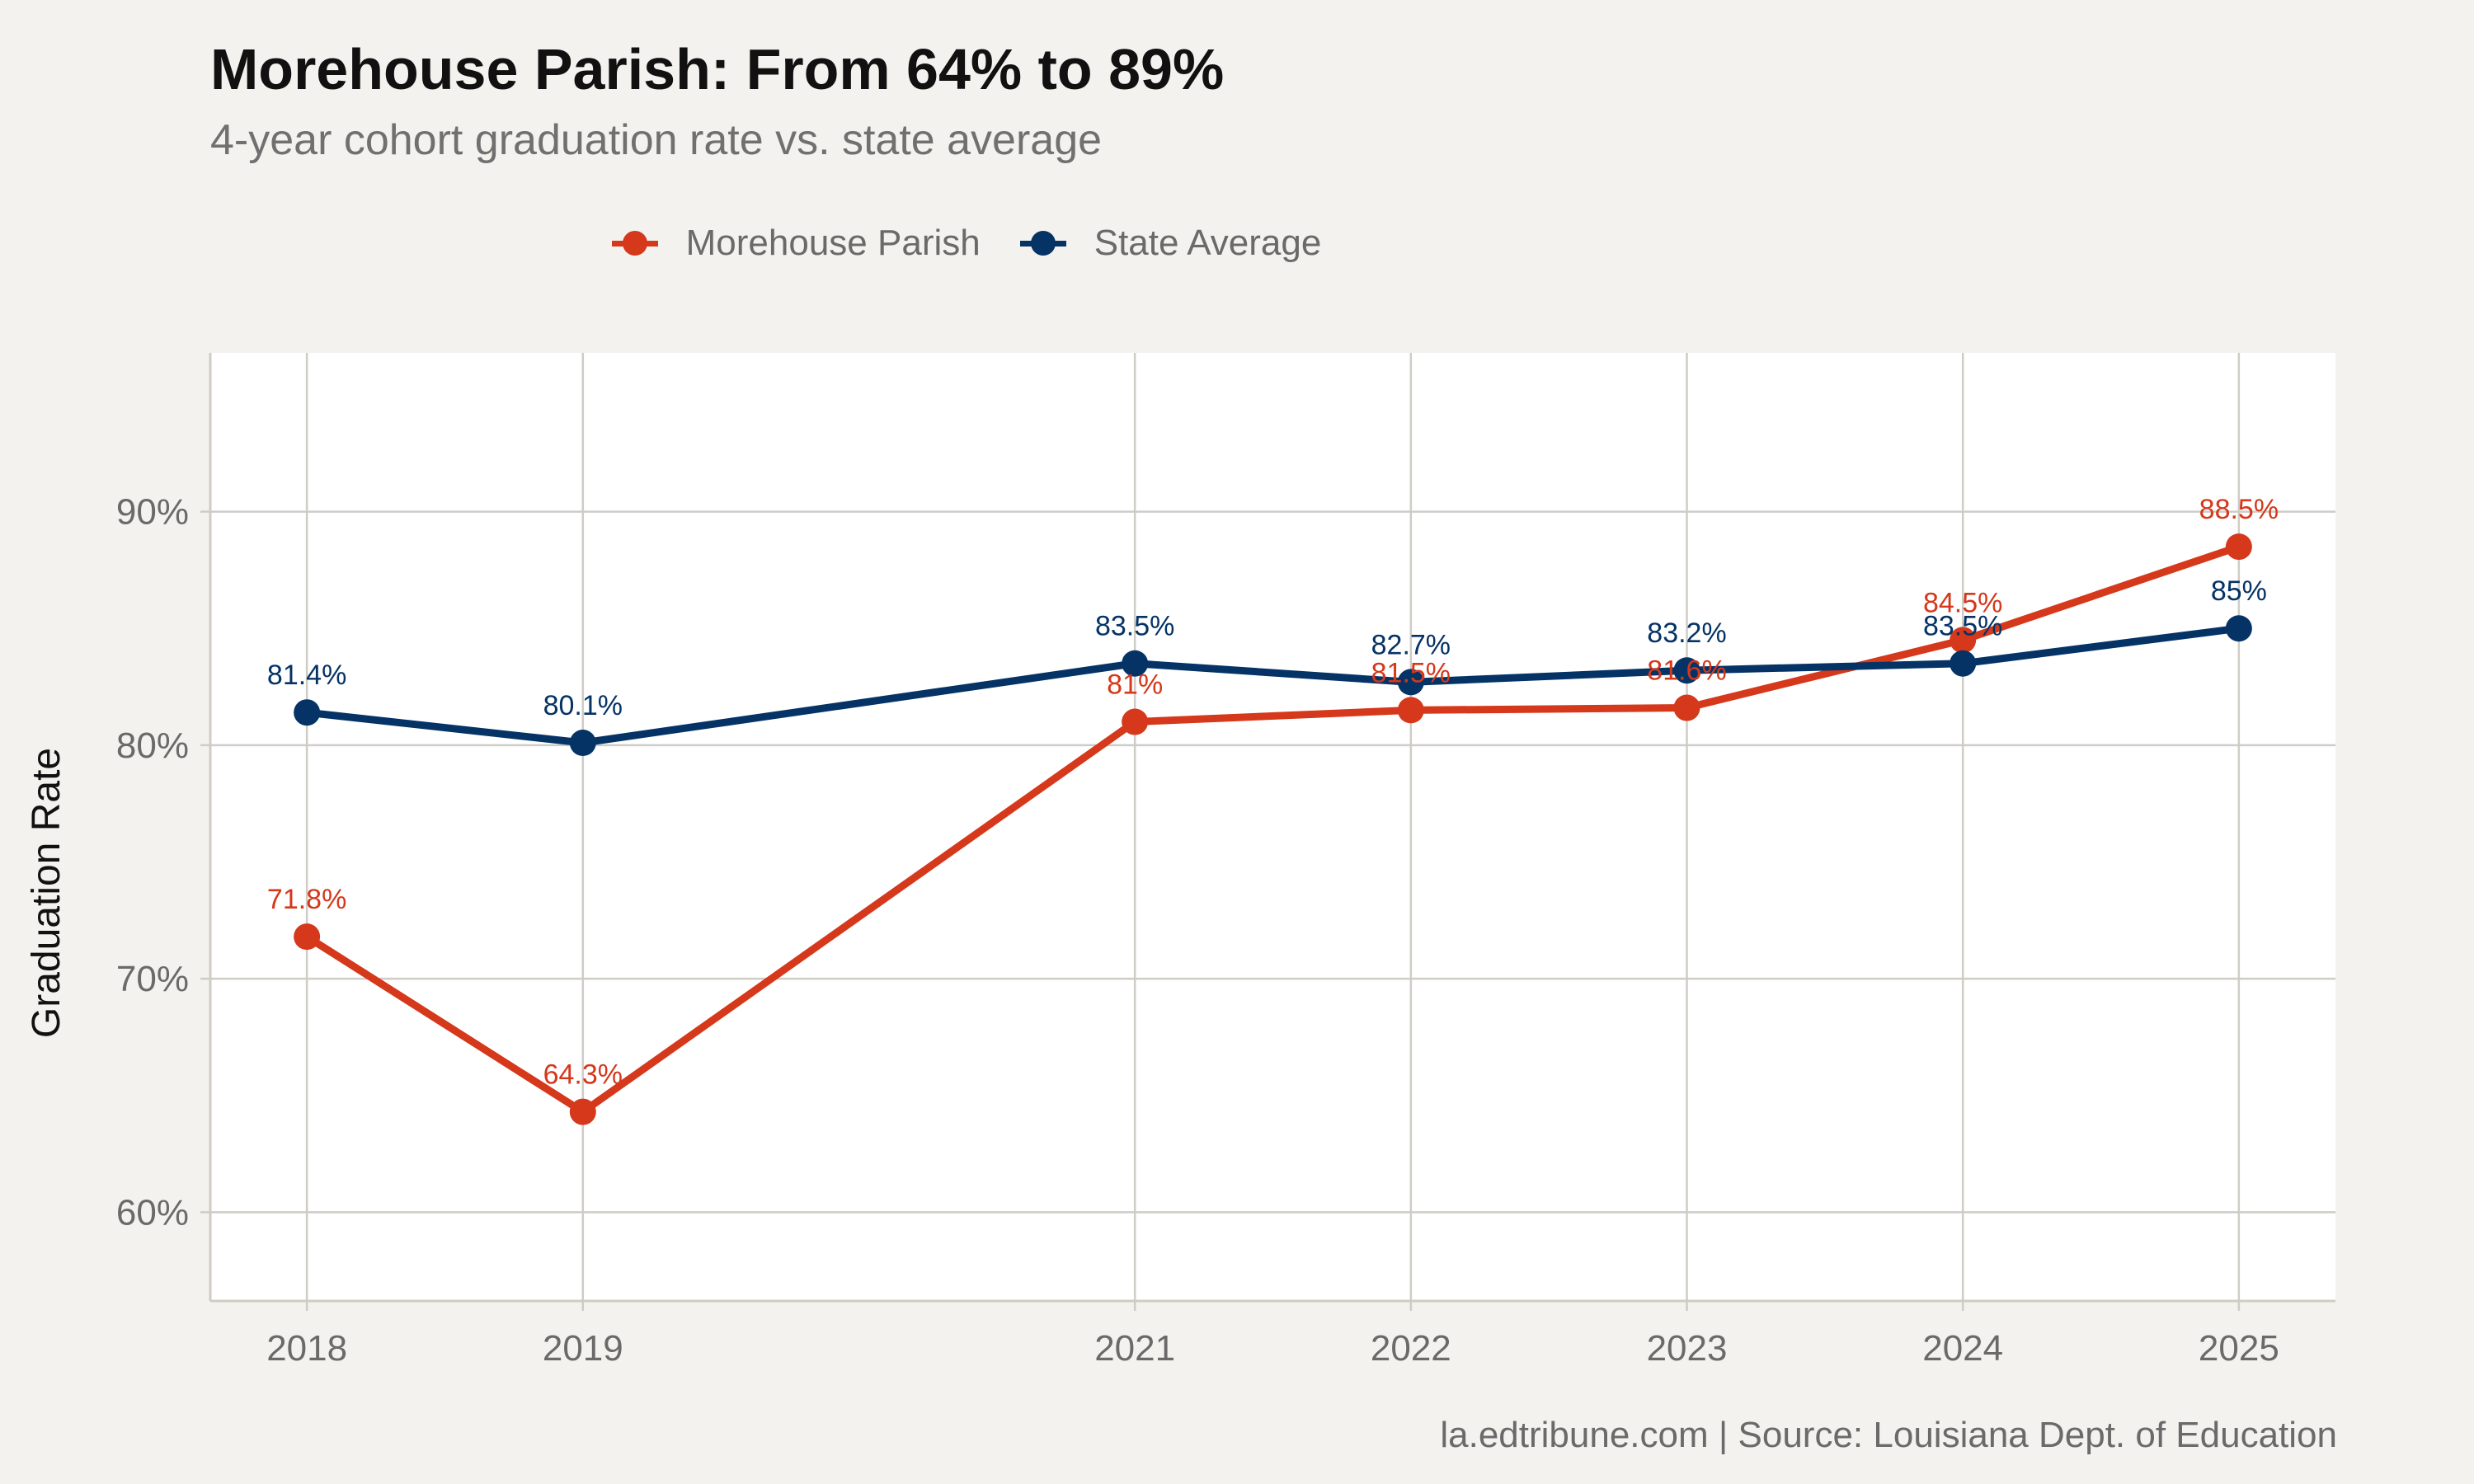  Describe the element at coordinates (306, 1348) in the screenshot. I see `x-tick-label: 2018` at that location.